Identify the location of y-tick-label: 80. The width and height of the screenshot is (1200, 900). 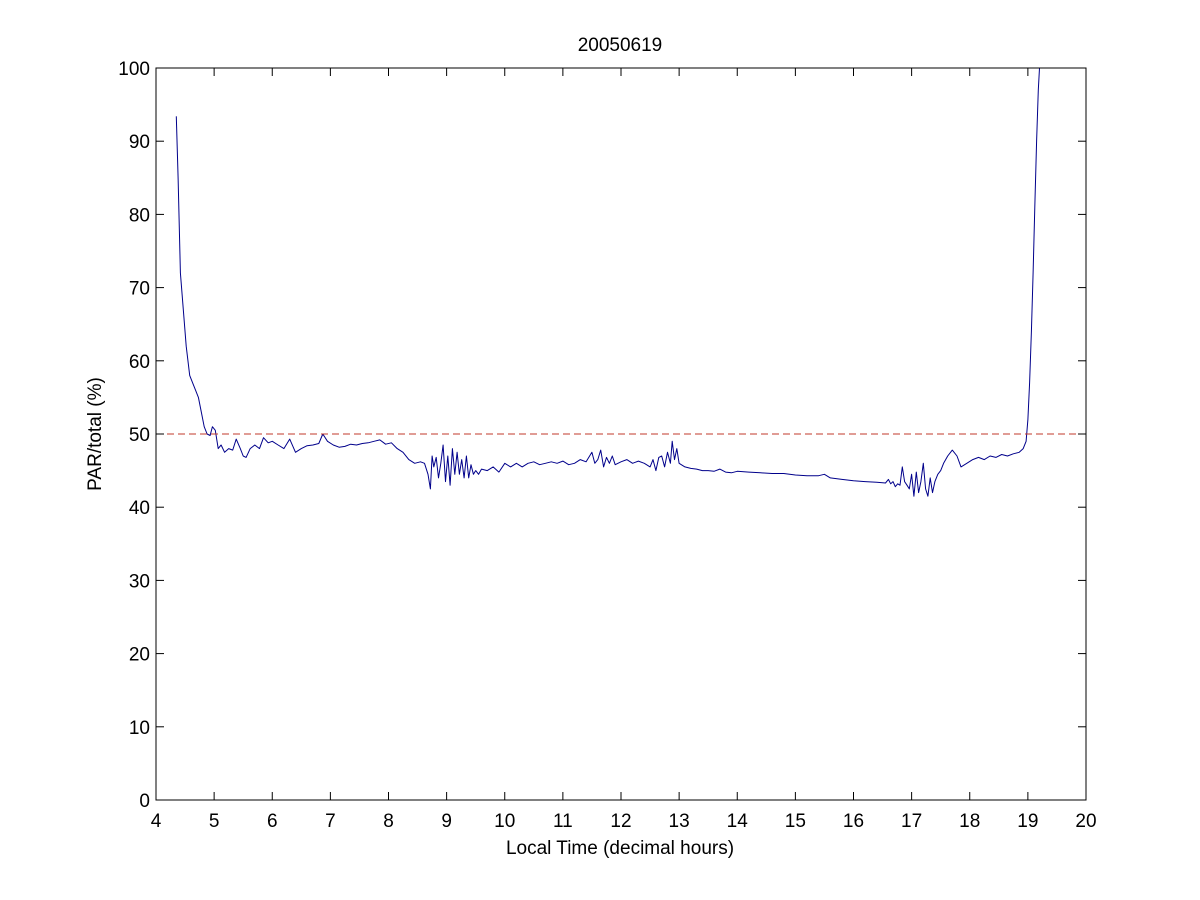
(139, 215).